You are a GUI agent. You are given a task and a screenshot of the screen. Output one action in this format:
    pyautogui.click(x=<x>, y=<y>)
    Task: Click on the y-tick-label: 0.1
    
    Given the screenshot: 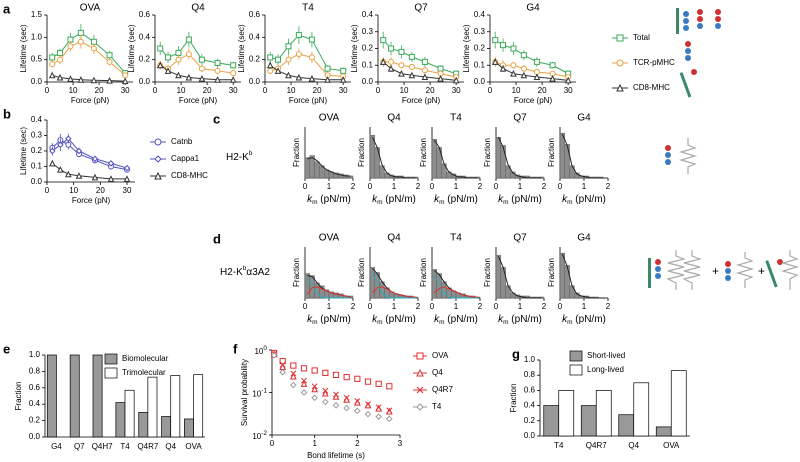 What is the action you would take?
    pyautogui.click(x=37, y=166)
    